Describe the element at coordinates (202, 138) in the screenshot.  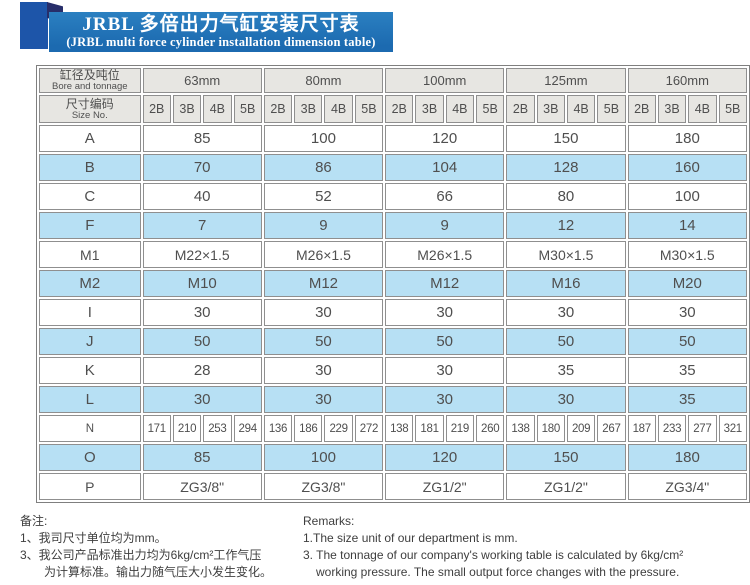
I see `data-cell: 85` at that location.